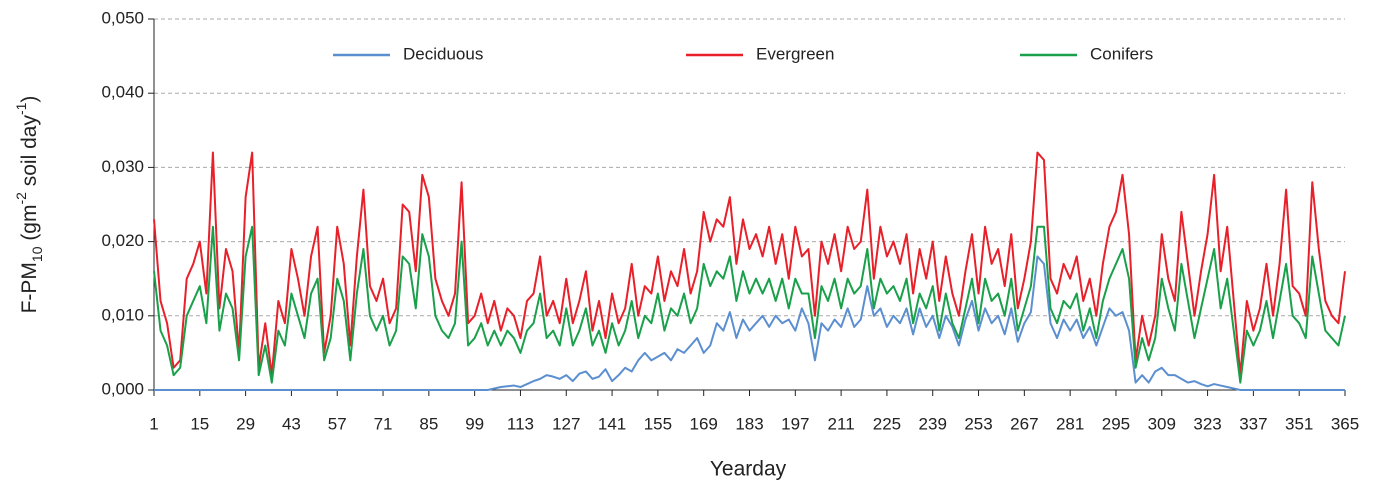  What do you see at coordinates (443, 53) in the screenshot?
I see `legend-label: Deciduous` at bounding box center [443, 53].